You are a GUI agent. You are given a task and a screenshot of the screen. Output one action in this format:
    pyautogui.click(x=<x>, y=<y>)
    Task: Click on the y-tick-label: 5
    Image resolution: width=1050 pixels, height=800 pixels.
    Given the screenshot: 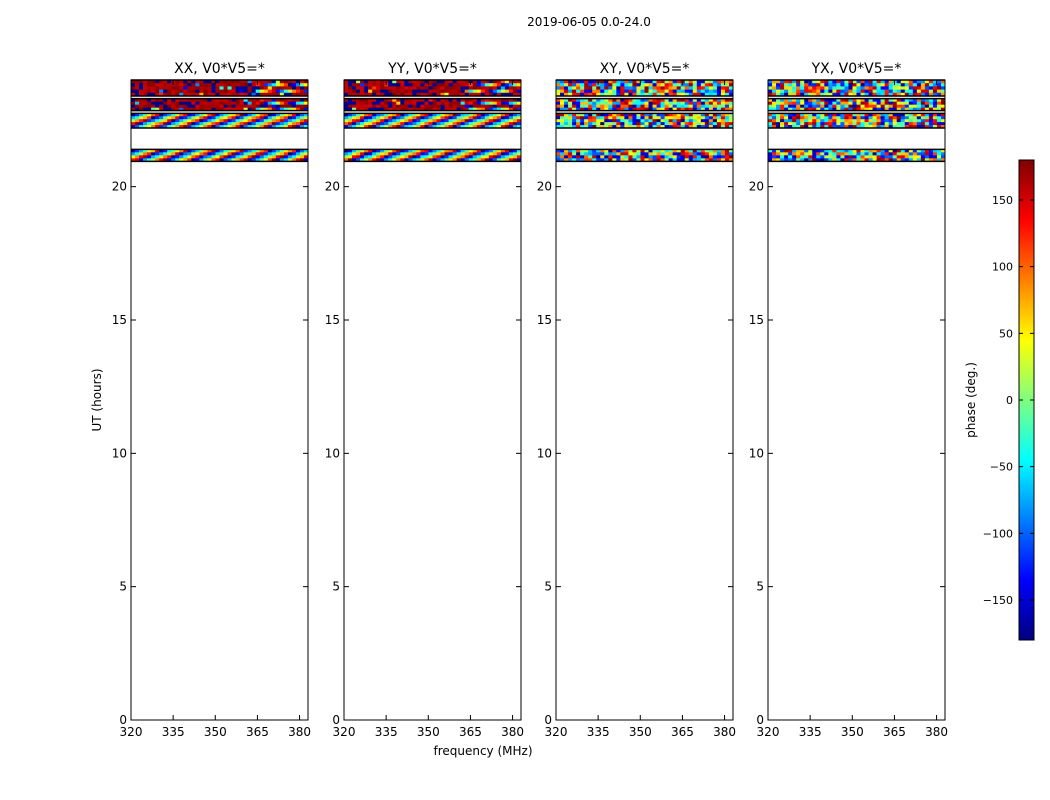 What is the action you would take?
    pyautogui.click(x=760, y=587)
    